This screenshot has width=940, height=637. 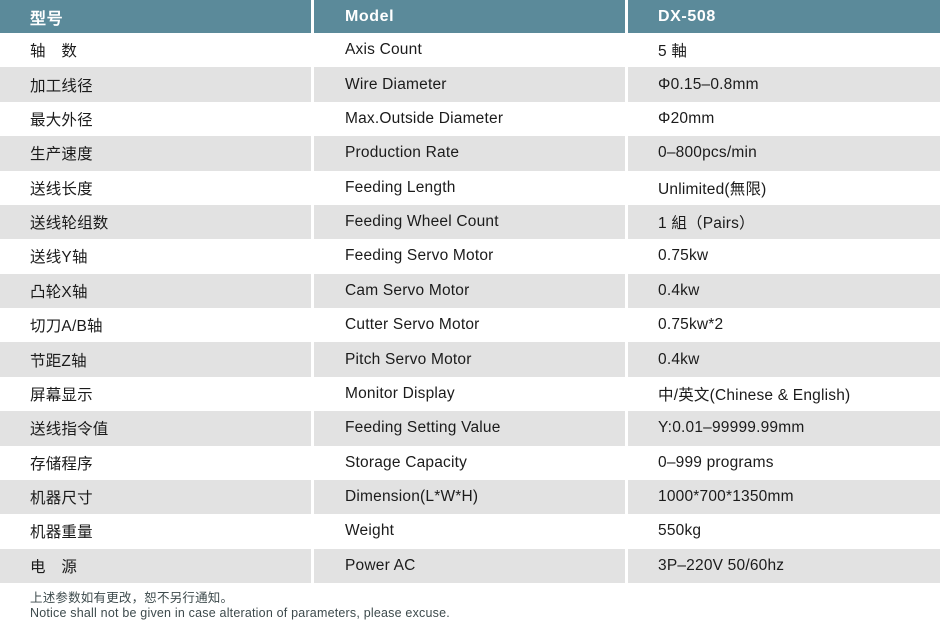 What do you see at coordinates (784, 16) in the screenshot?
I see `header-model-number: DX-508` at bounding box center [784, 16].